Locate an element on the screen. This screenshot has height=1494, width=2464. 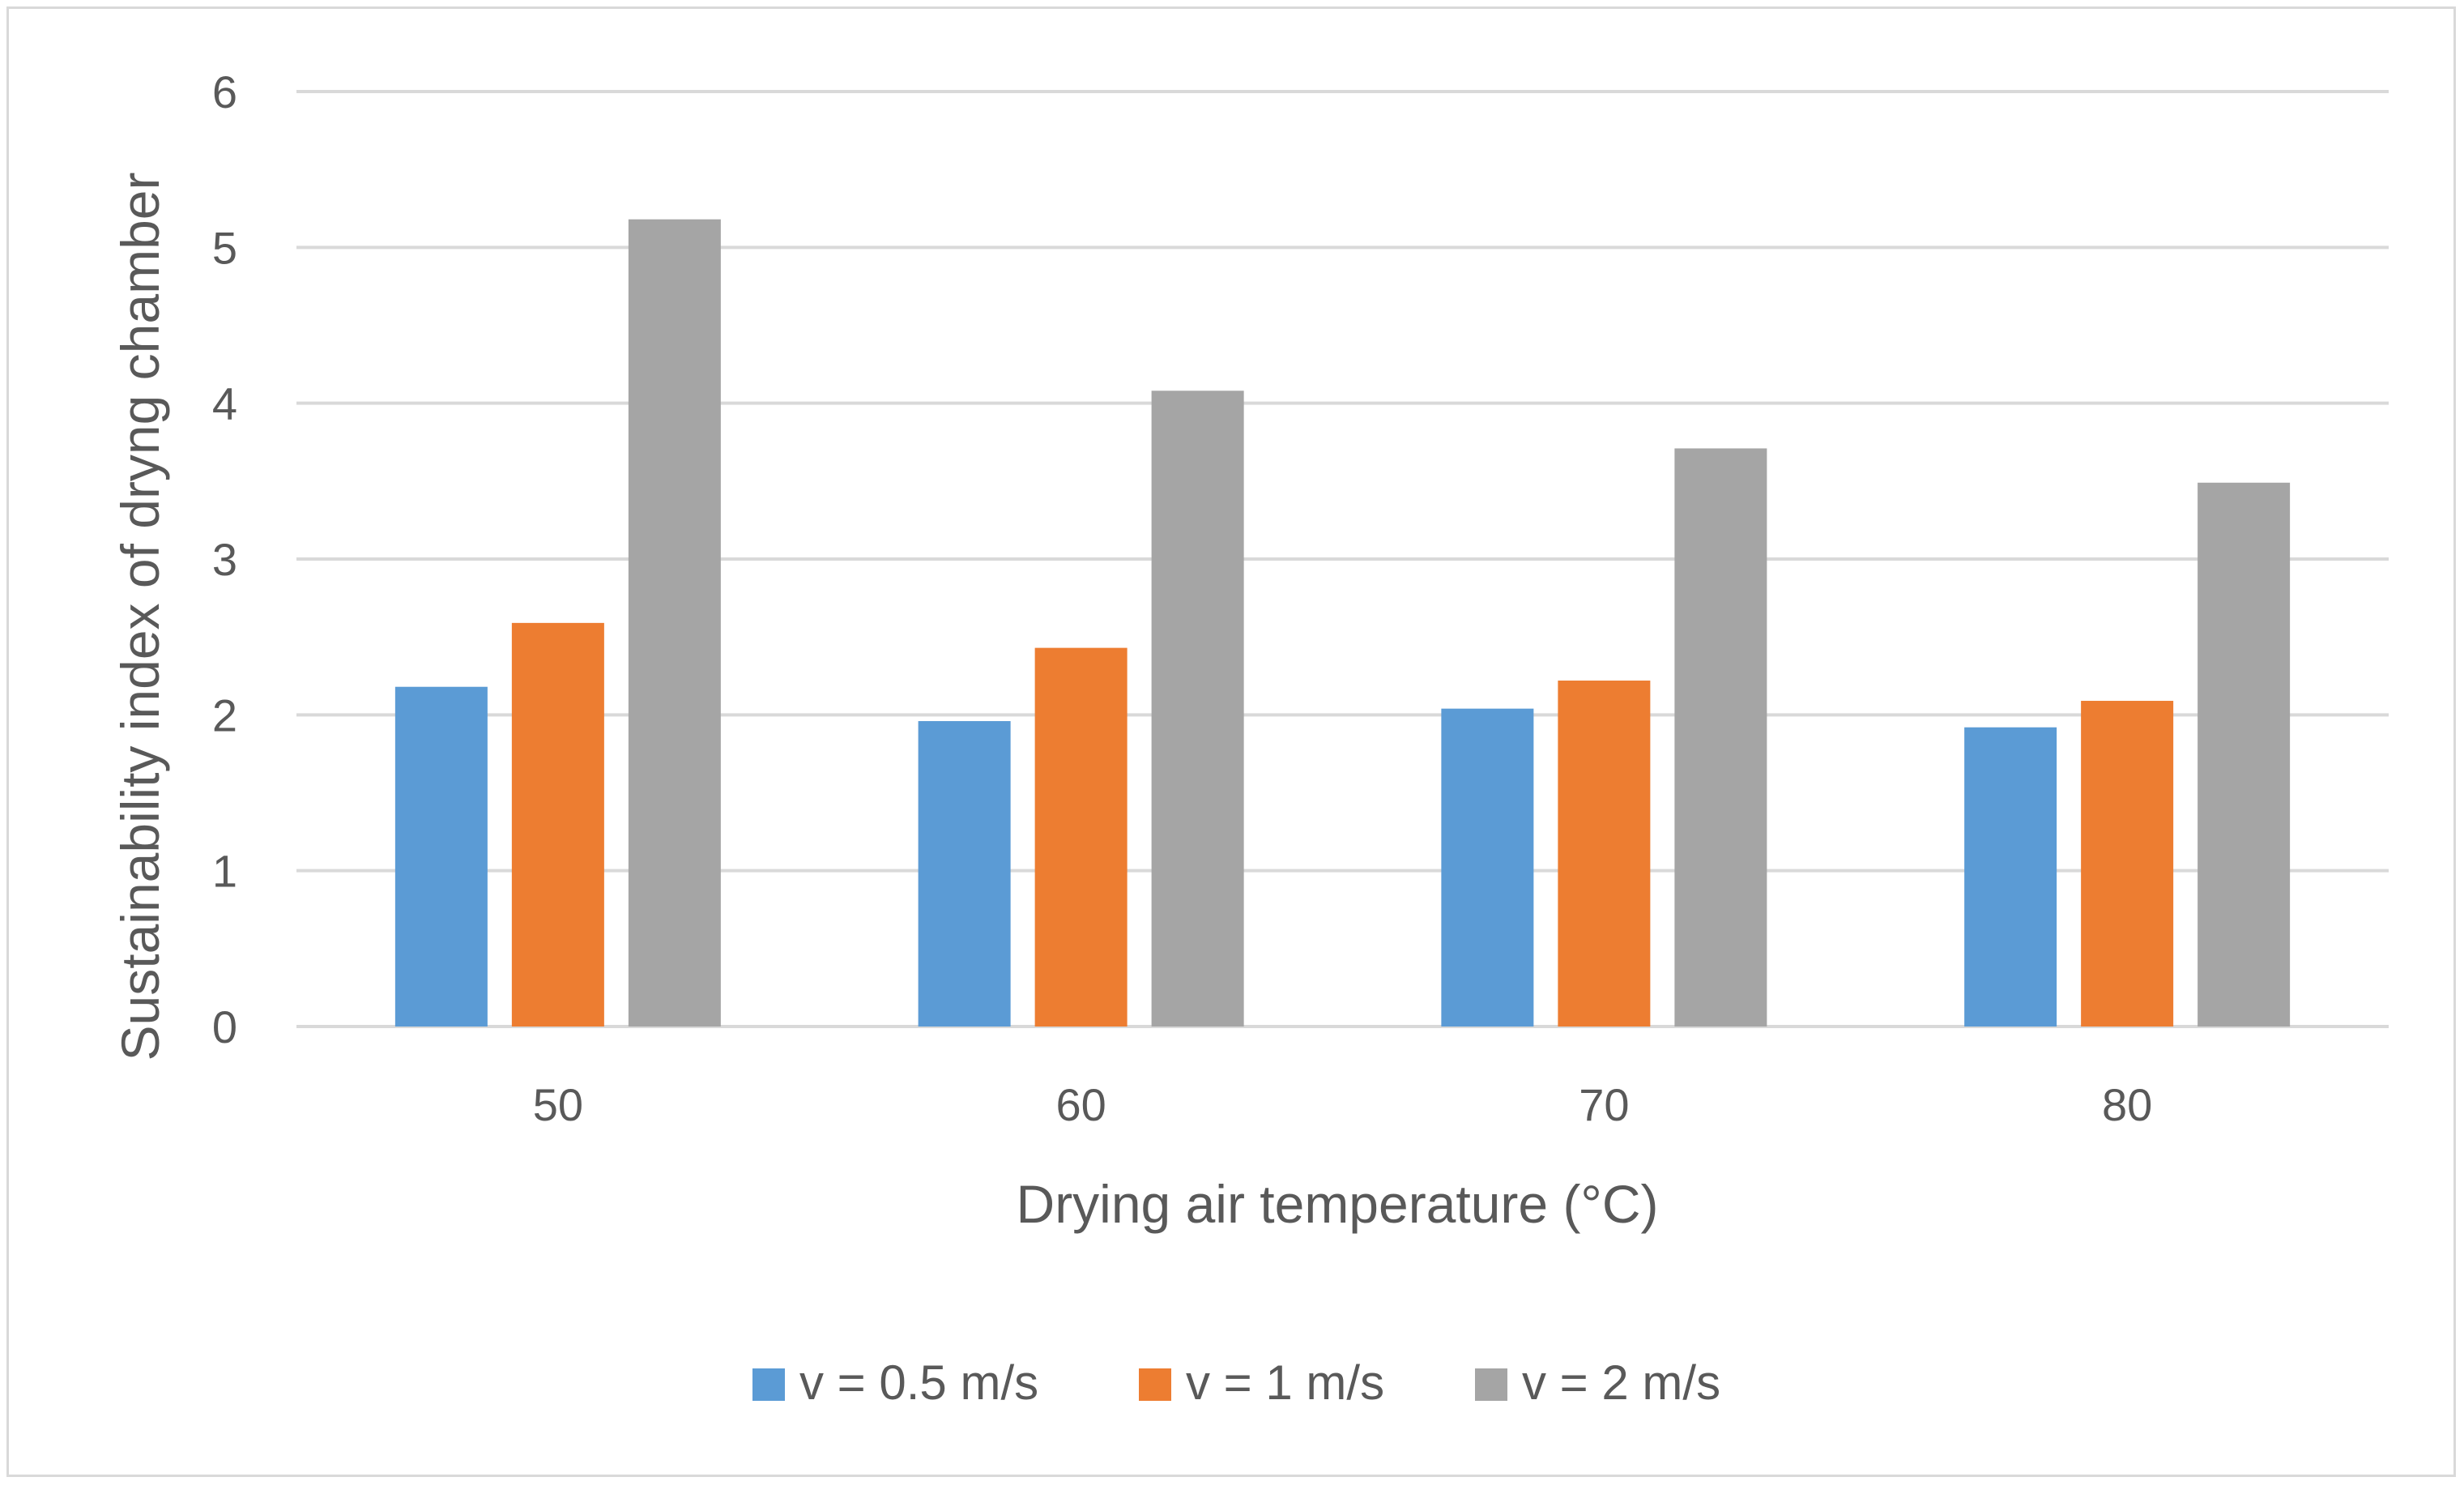
y-tick-label: 3 is located at coordinates (224, 559).